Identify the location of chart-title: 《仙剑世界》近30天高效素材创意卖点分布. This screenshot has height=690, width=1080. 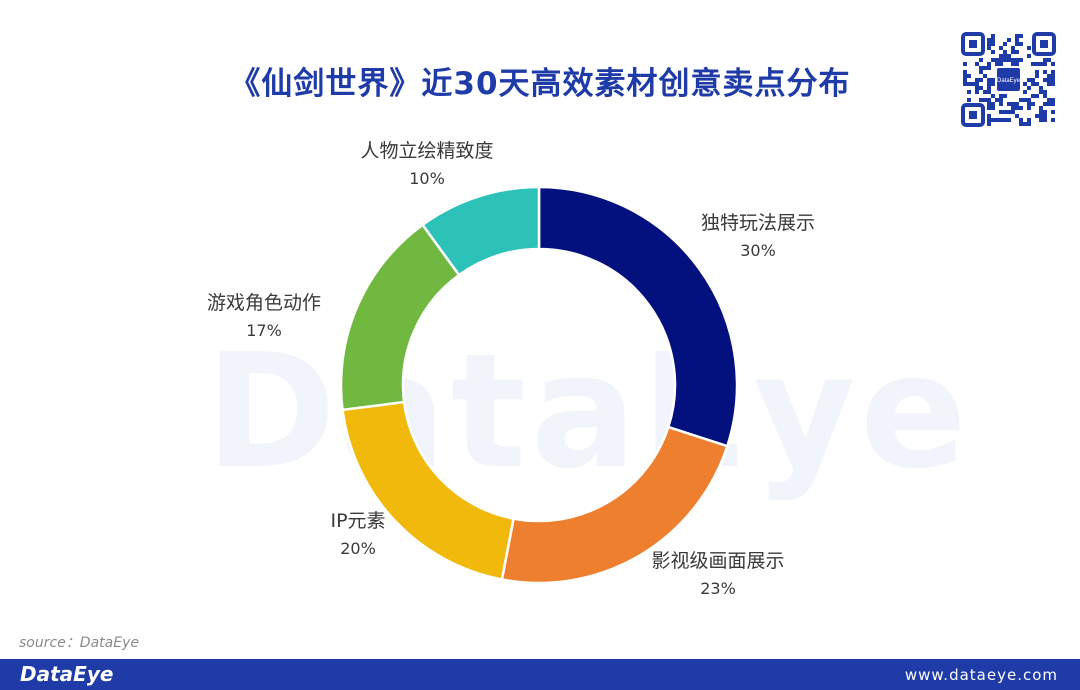
(540, 84).